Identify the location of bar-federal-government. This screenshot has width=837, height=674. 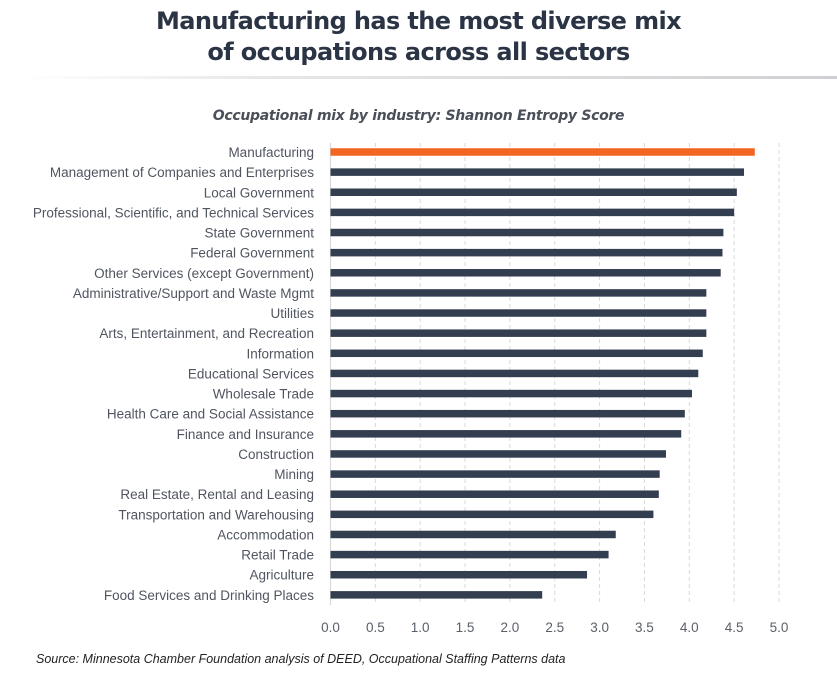
(526, 252).